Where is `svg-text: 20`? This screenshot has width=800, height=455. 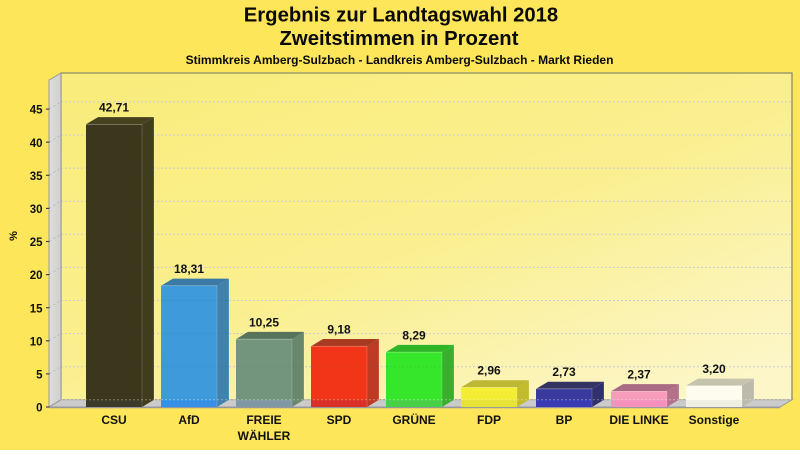
svg-text: 20 is located at coordinates (36, 276).